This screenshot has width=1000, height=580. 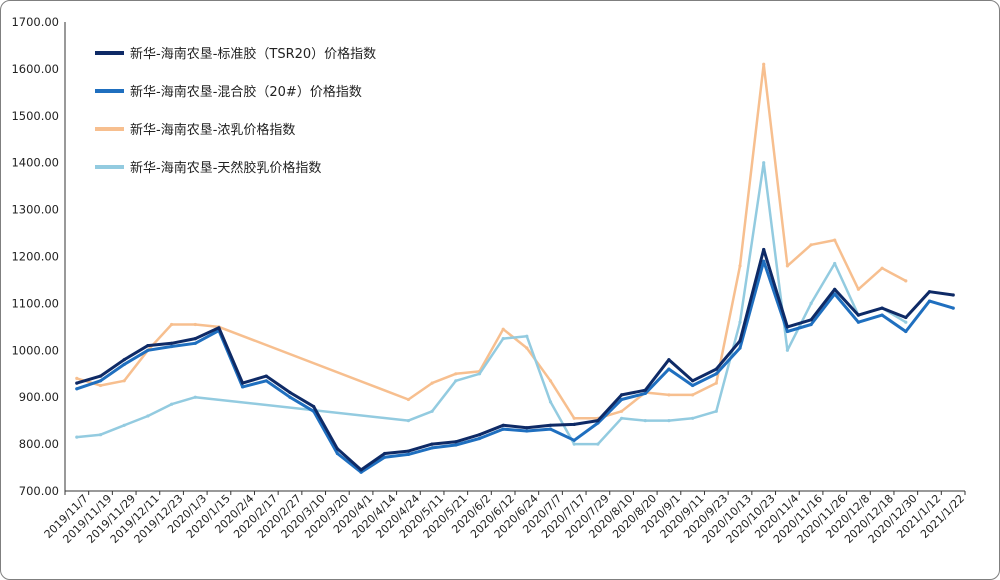 What do you see at coordinates (35, 257) in the screenshot?
I see `y-tick-label: 1200.00` at bounding box center [35, 257].